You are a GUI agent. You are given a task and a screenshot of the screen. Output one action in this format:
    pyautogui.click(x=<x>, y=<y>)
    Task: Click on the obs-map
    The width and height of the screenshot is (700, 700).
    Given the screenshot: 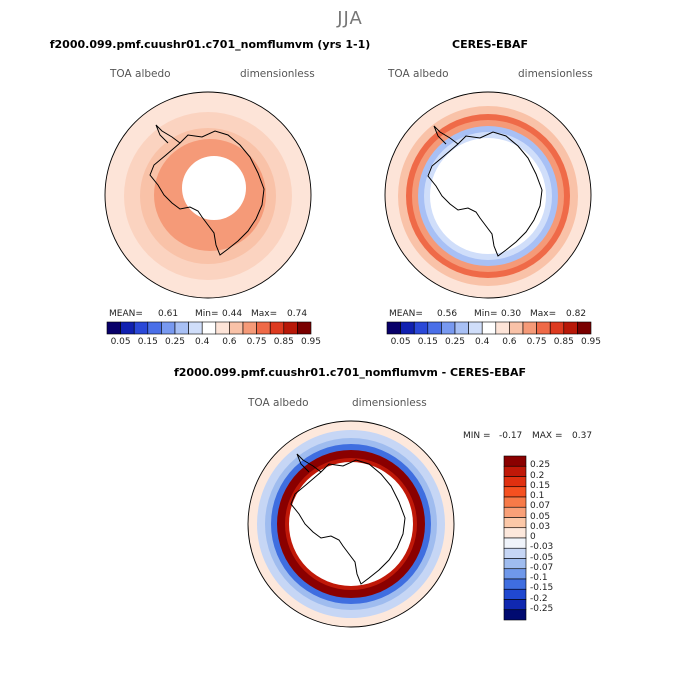 What is the action you would take?
    pyautogui.click(x=488, y=195)
    